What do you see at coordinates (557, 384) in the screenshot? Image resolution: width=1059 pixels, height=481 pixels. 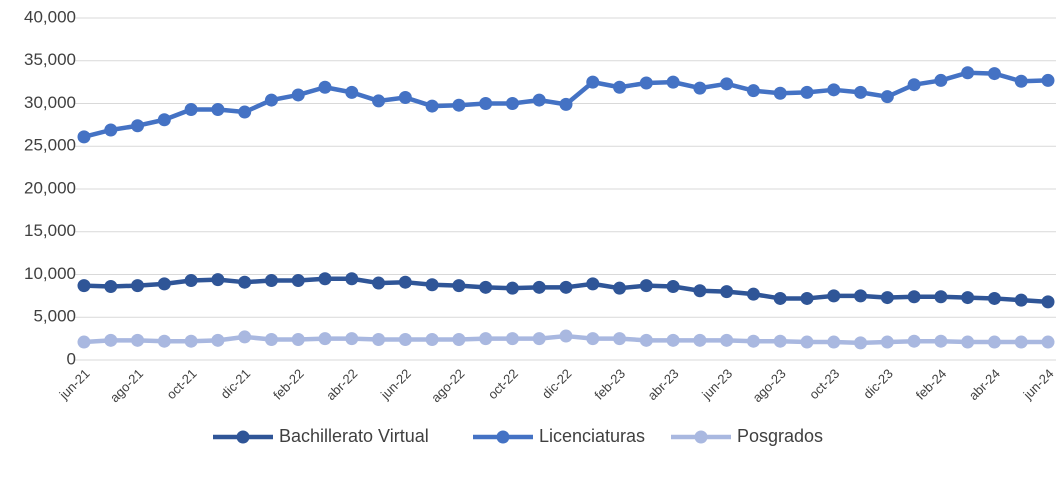 I see `x-tick-label: dic-22` at bounding box center [557, 384].